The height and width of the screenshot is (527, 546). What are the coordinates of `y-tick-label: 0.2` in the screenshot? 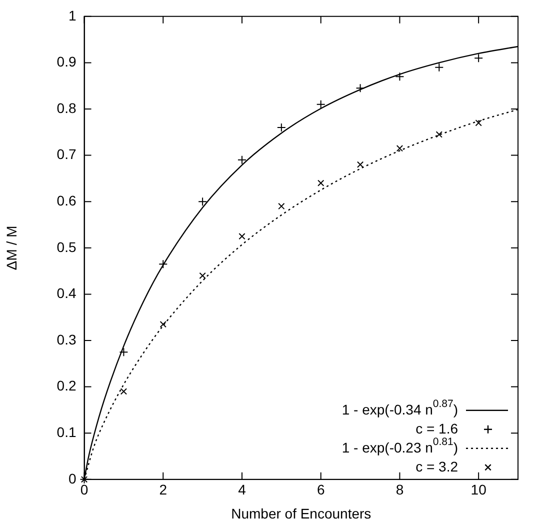 It's located at (66, 386).